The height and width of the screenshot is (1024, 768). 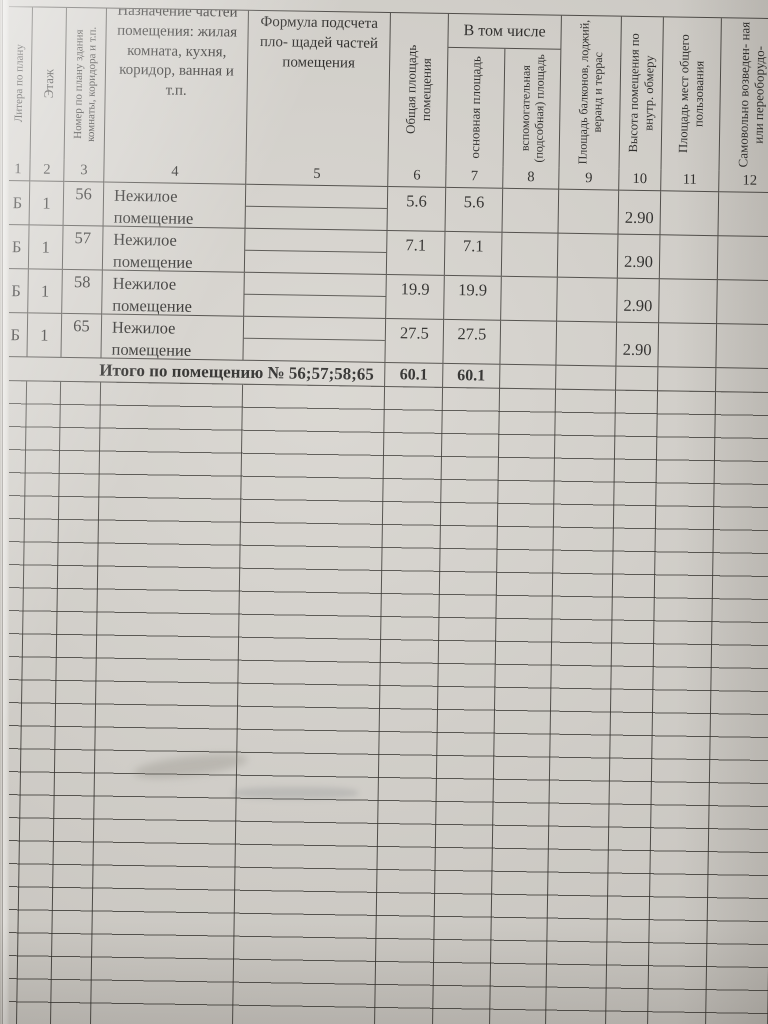 I want to click on header-main-area-label: основная площадь, so click(x=475, y=107).